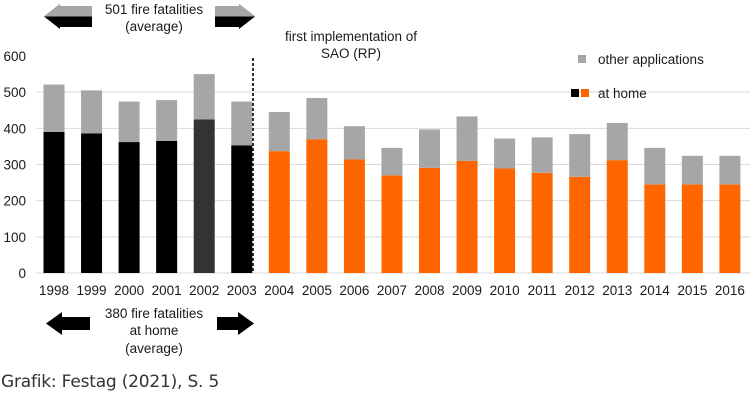 The width and height of the screenshot is (756, 417). I want to click on x-tick-label: 2000, so click(129, 290).